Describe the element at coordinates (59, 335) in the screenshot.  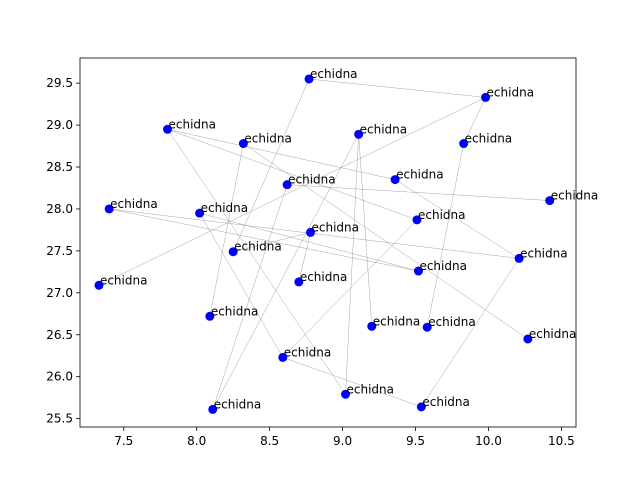
I see `y-tick-label: 26.5` at that location.